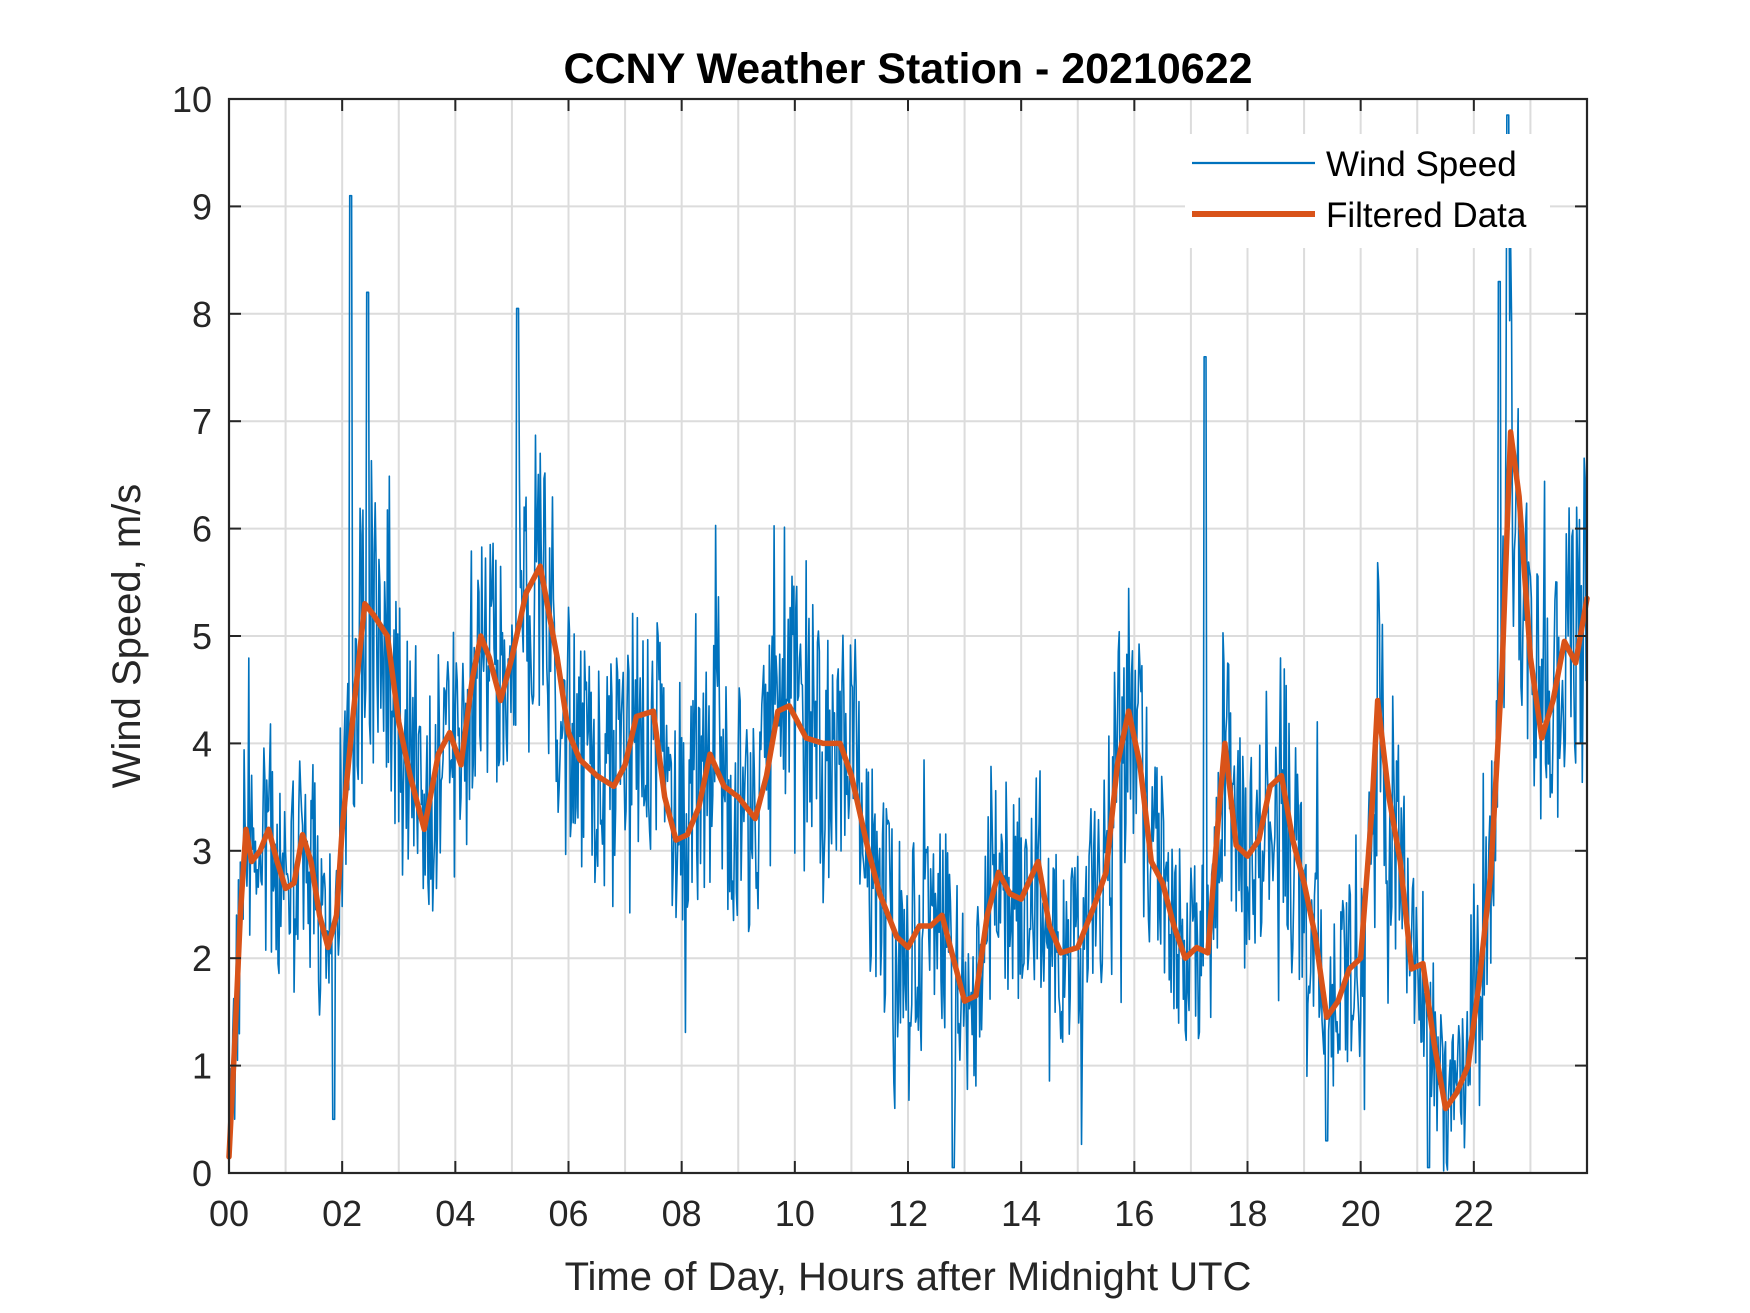 The width and height of the screenshot is (1750, 1313). I want to click on legend-box, so click(1367, 191).